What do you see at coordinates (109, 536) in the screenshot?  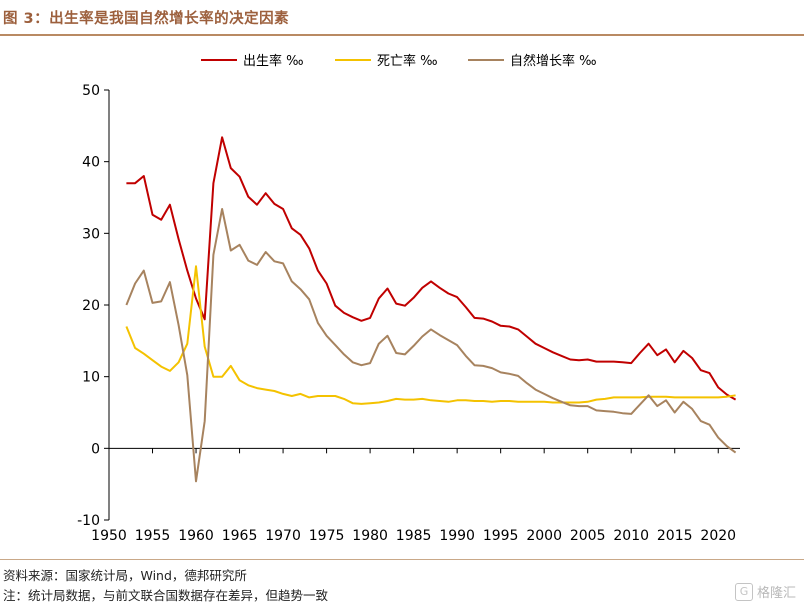 I see `x-tick-label: 1950` at bounding box center [109, 536].